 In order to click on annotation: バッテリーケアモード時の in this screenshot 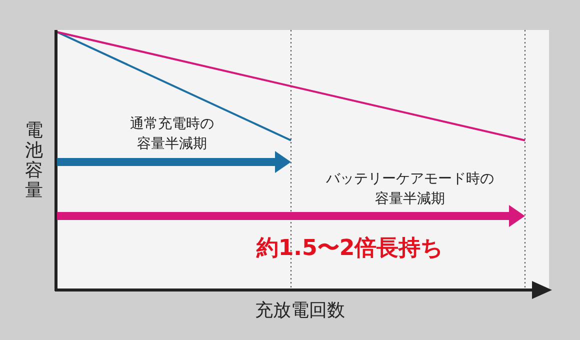, I will do `click(409, 179)`.